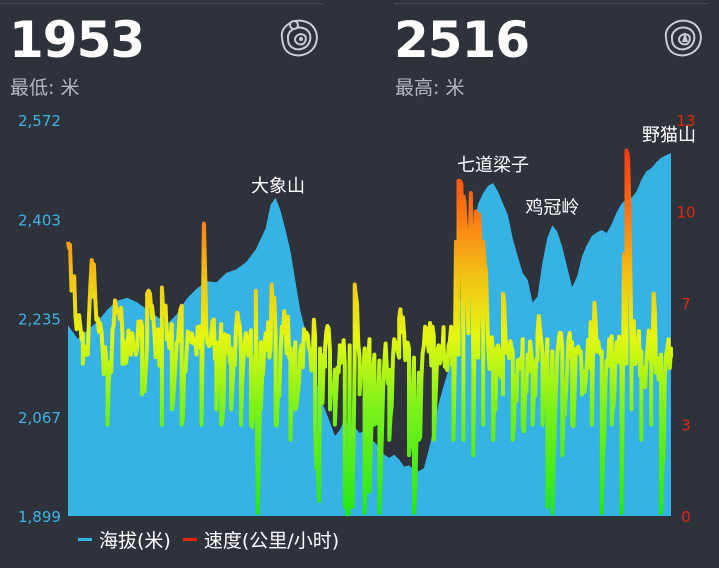 The height and width of the screenshot is (568, 719). I want to click on legend-speed-label: 速度(公里/小时), so click(271, 541).